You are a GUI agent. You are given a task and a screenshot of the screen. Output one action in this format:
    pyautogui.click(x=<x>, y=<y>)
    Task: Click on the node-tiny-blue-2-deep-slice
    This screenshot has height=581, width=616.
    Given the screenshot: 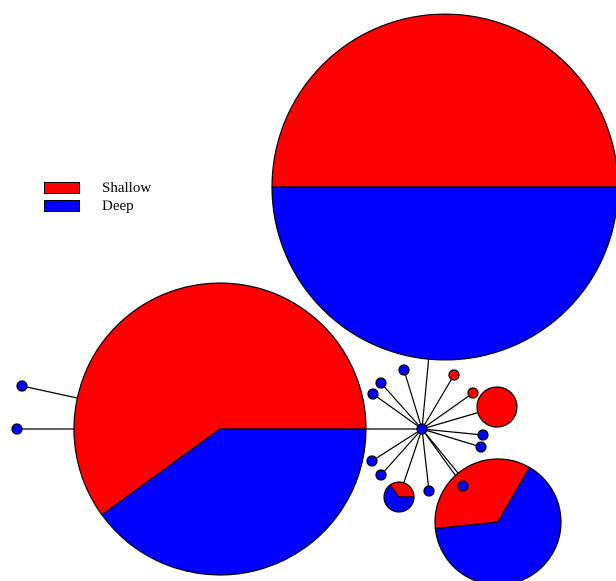 What is the action you would take?
    pyautogui.click(x=381, y=383)
    